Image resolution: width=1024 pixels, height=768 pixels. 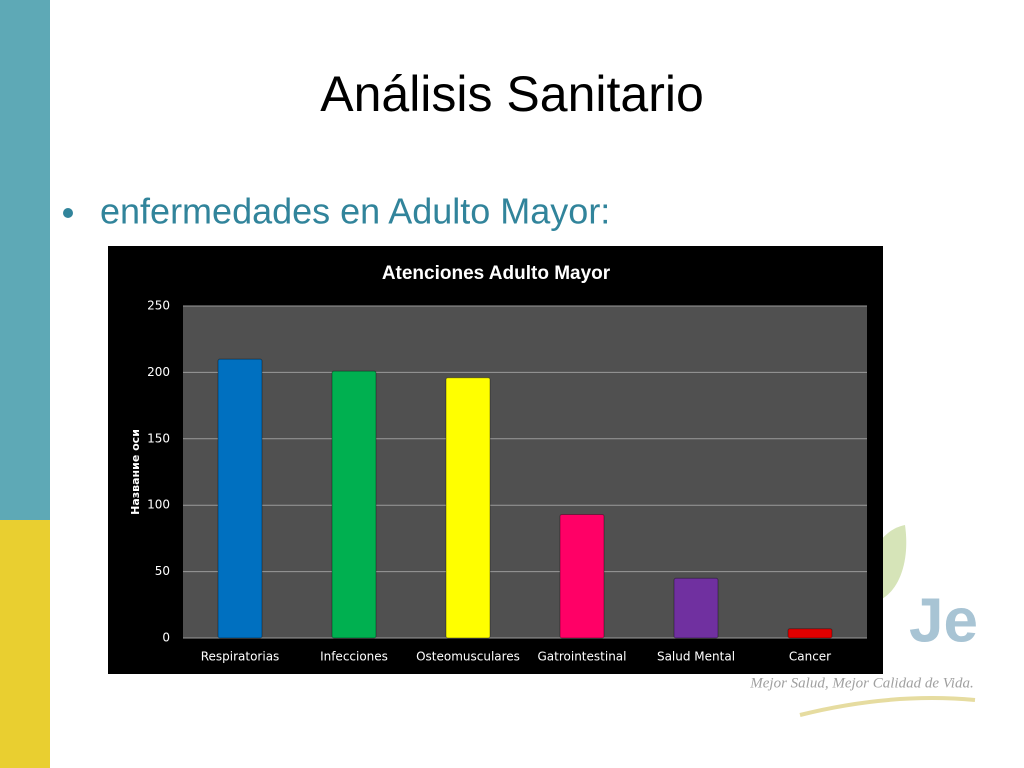 I want to click on y-tick-label: 150, so click(x=158, y=438).